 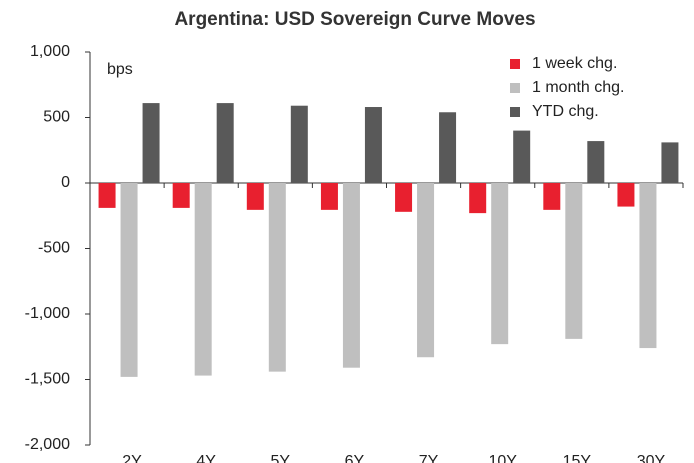 I want to click on x-tick-label: 7Y, so click(x=429, y=458).